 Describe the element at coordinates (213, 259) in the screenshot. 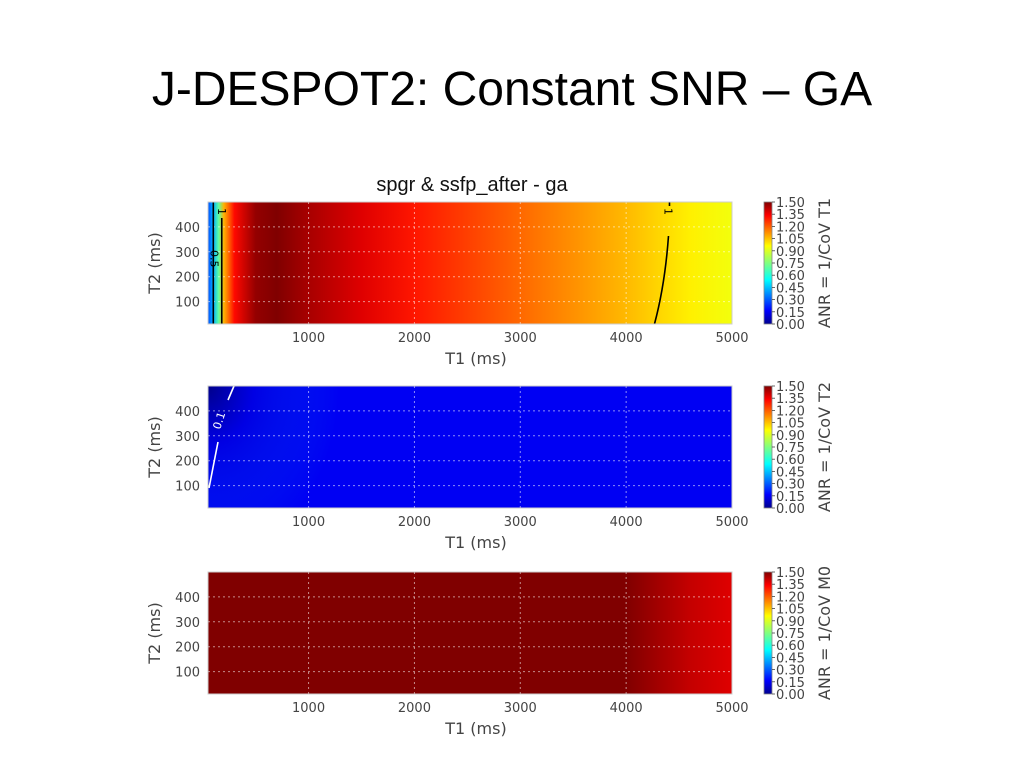

I see `contour-label: 0.5` at that location.